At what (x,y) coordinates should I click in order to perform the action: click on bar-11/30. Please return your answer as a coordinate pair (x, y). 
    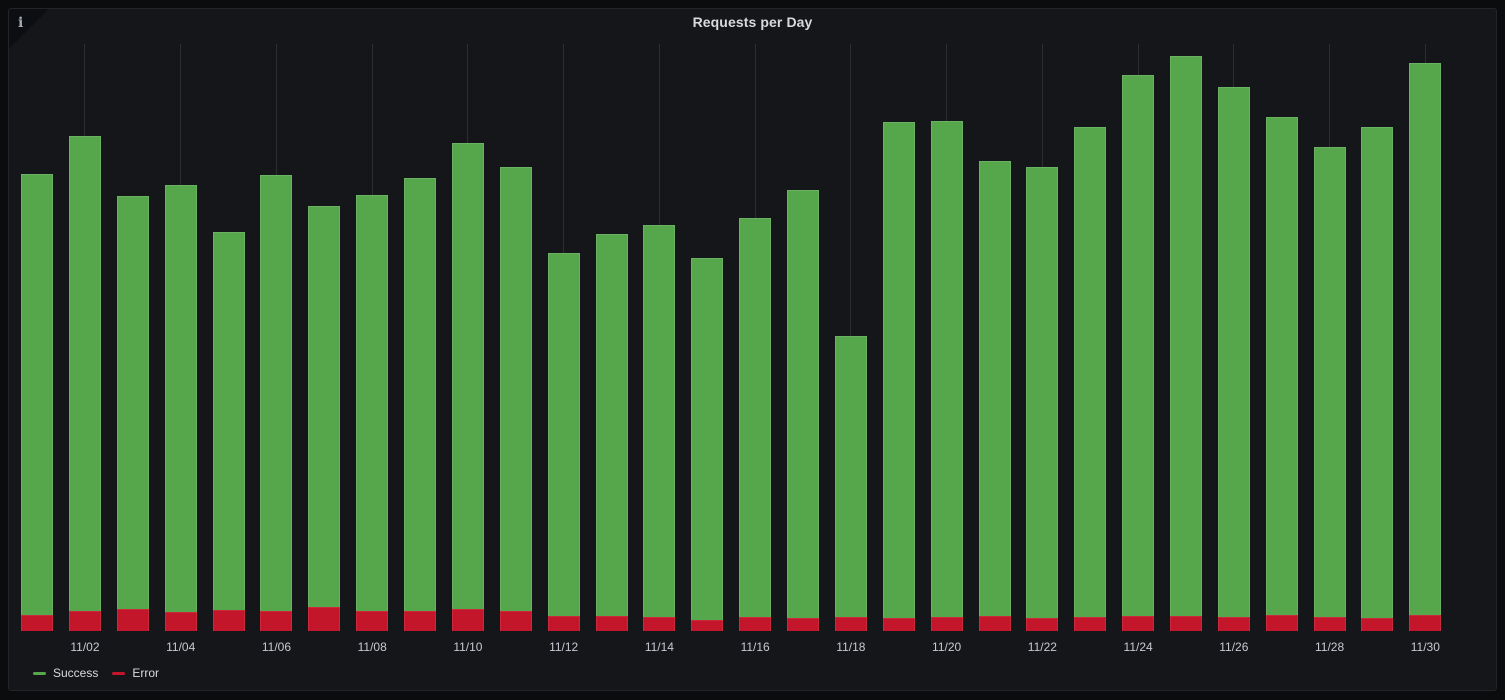
    Looking at the image, I should click on (1425, 347).